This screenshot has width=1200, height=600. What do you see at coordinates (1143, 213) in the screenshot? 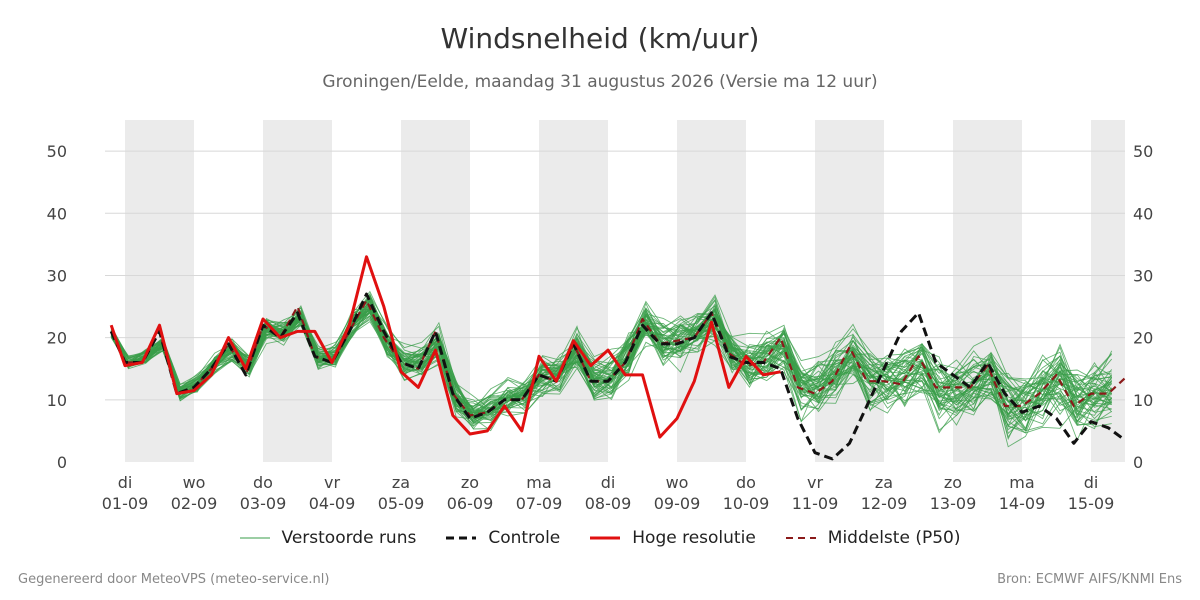
I see `y-tick-label-right: 40` at bounding box center [1143, 213].